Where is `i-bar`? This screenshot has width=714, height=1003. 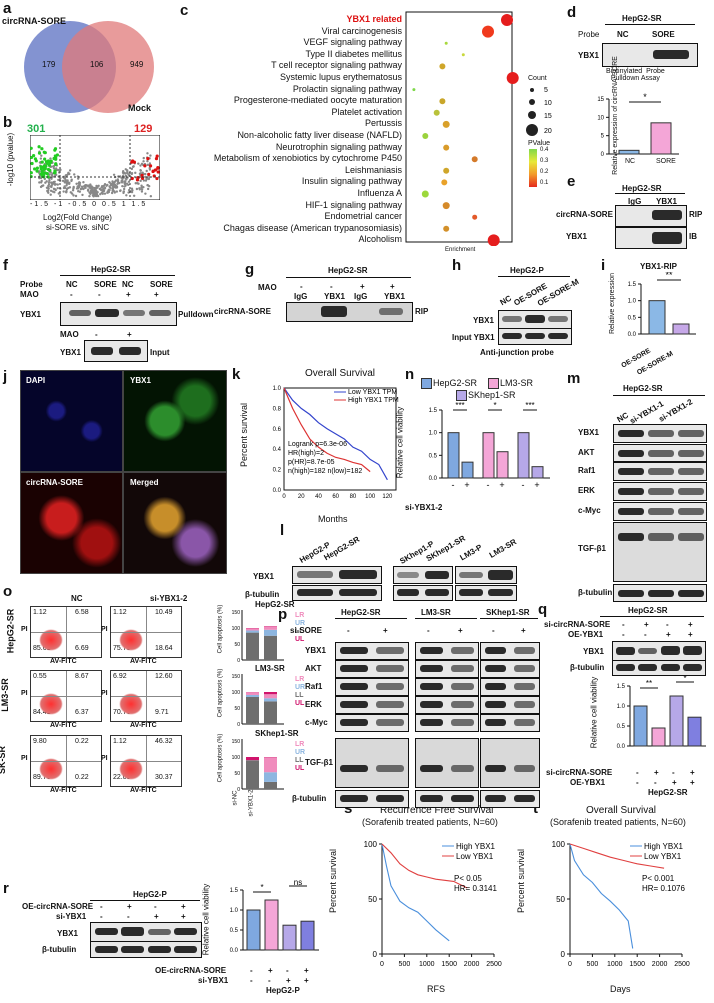 i-bar is located at coordinates (681, 329).